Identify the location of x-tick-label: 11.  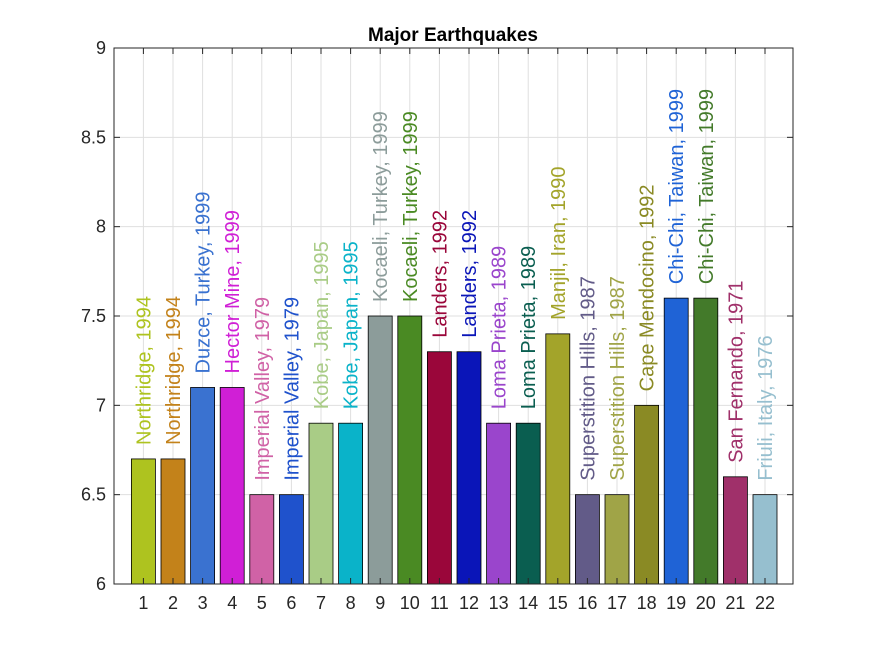
(439, 603).